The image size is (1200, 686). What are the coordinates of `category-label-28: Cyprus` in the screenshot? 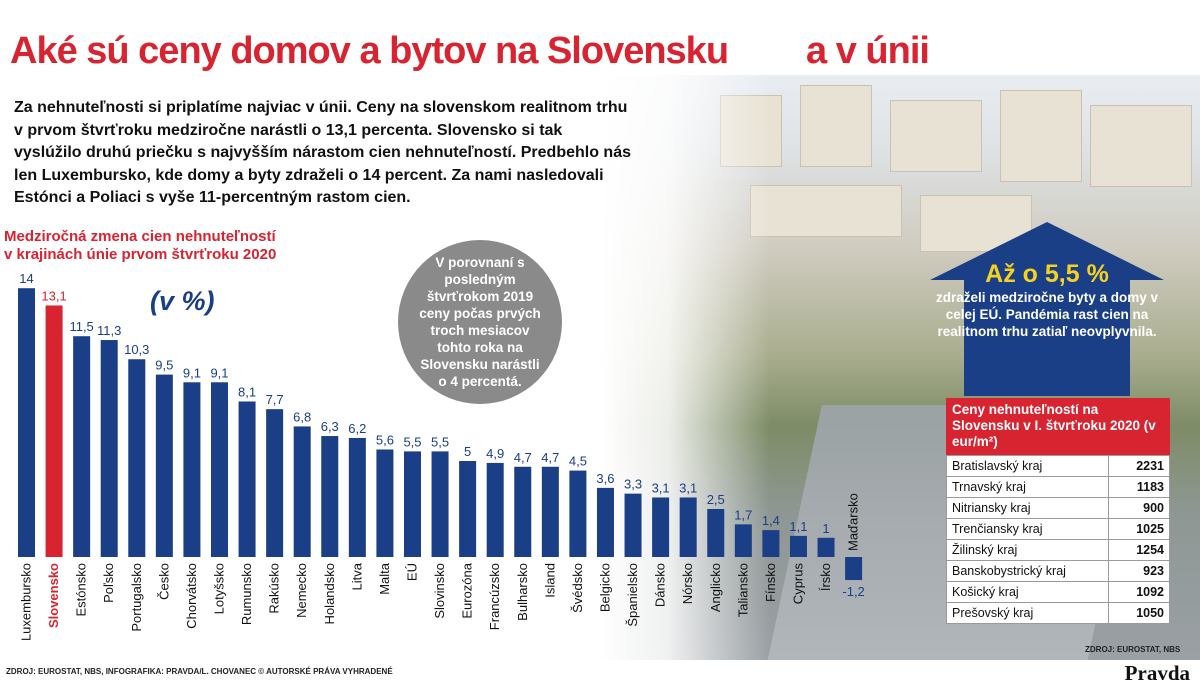 It's located at (797, 584).